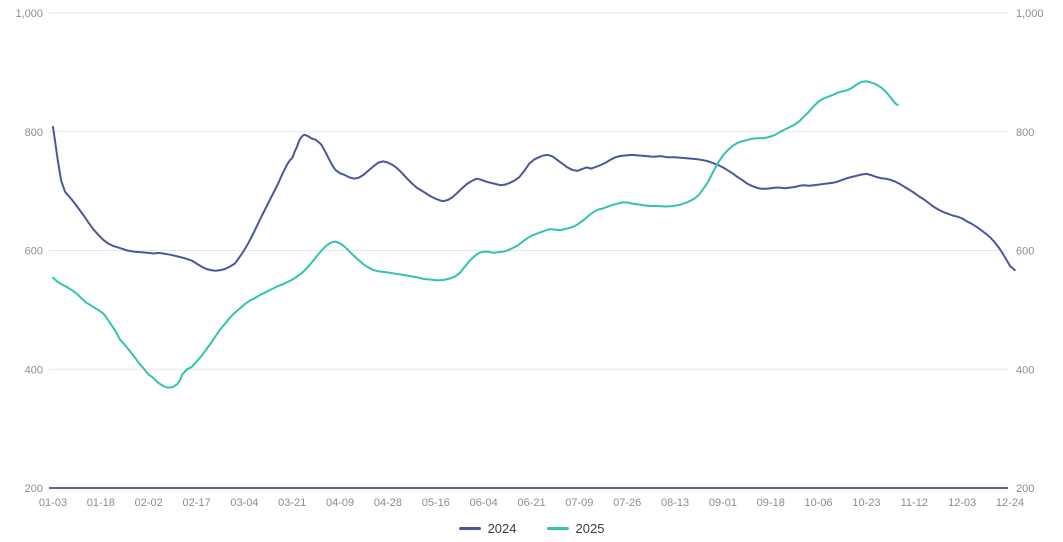 The image size is (1063, 542). Describe the element at coordinates (101, 503) in the screenshot. I see `x-label-01-18: 01-18` at that location.